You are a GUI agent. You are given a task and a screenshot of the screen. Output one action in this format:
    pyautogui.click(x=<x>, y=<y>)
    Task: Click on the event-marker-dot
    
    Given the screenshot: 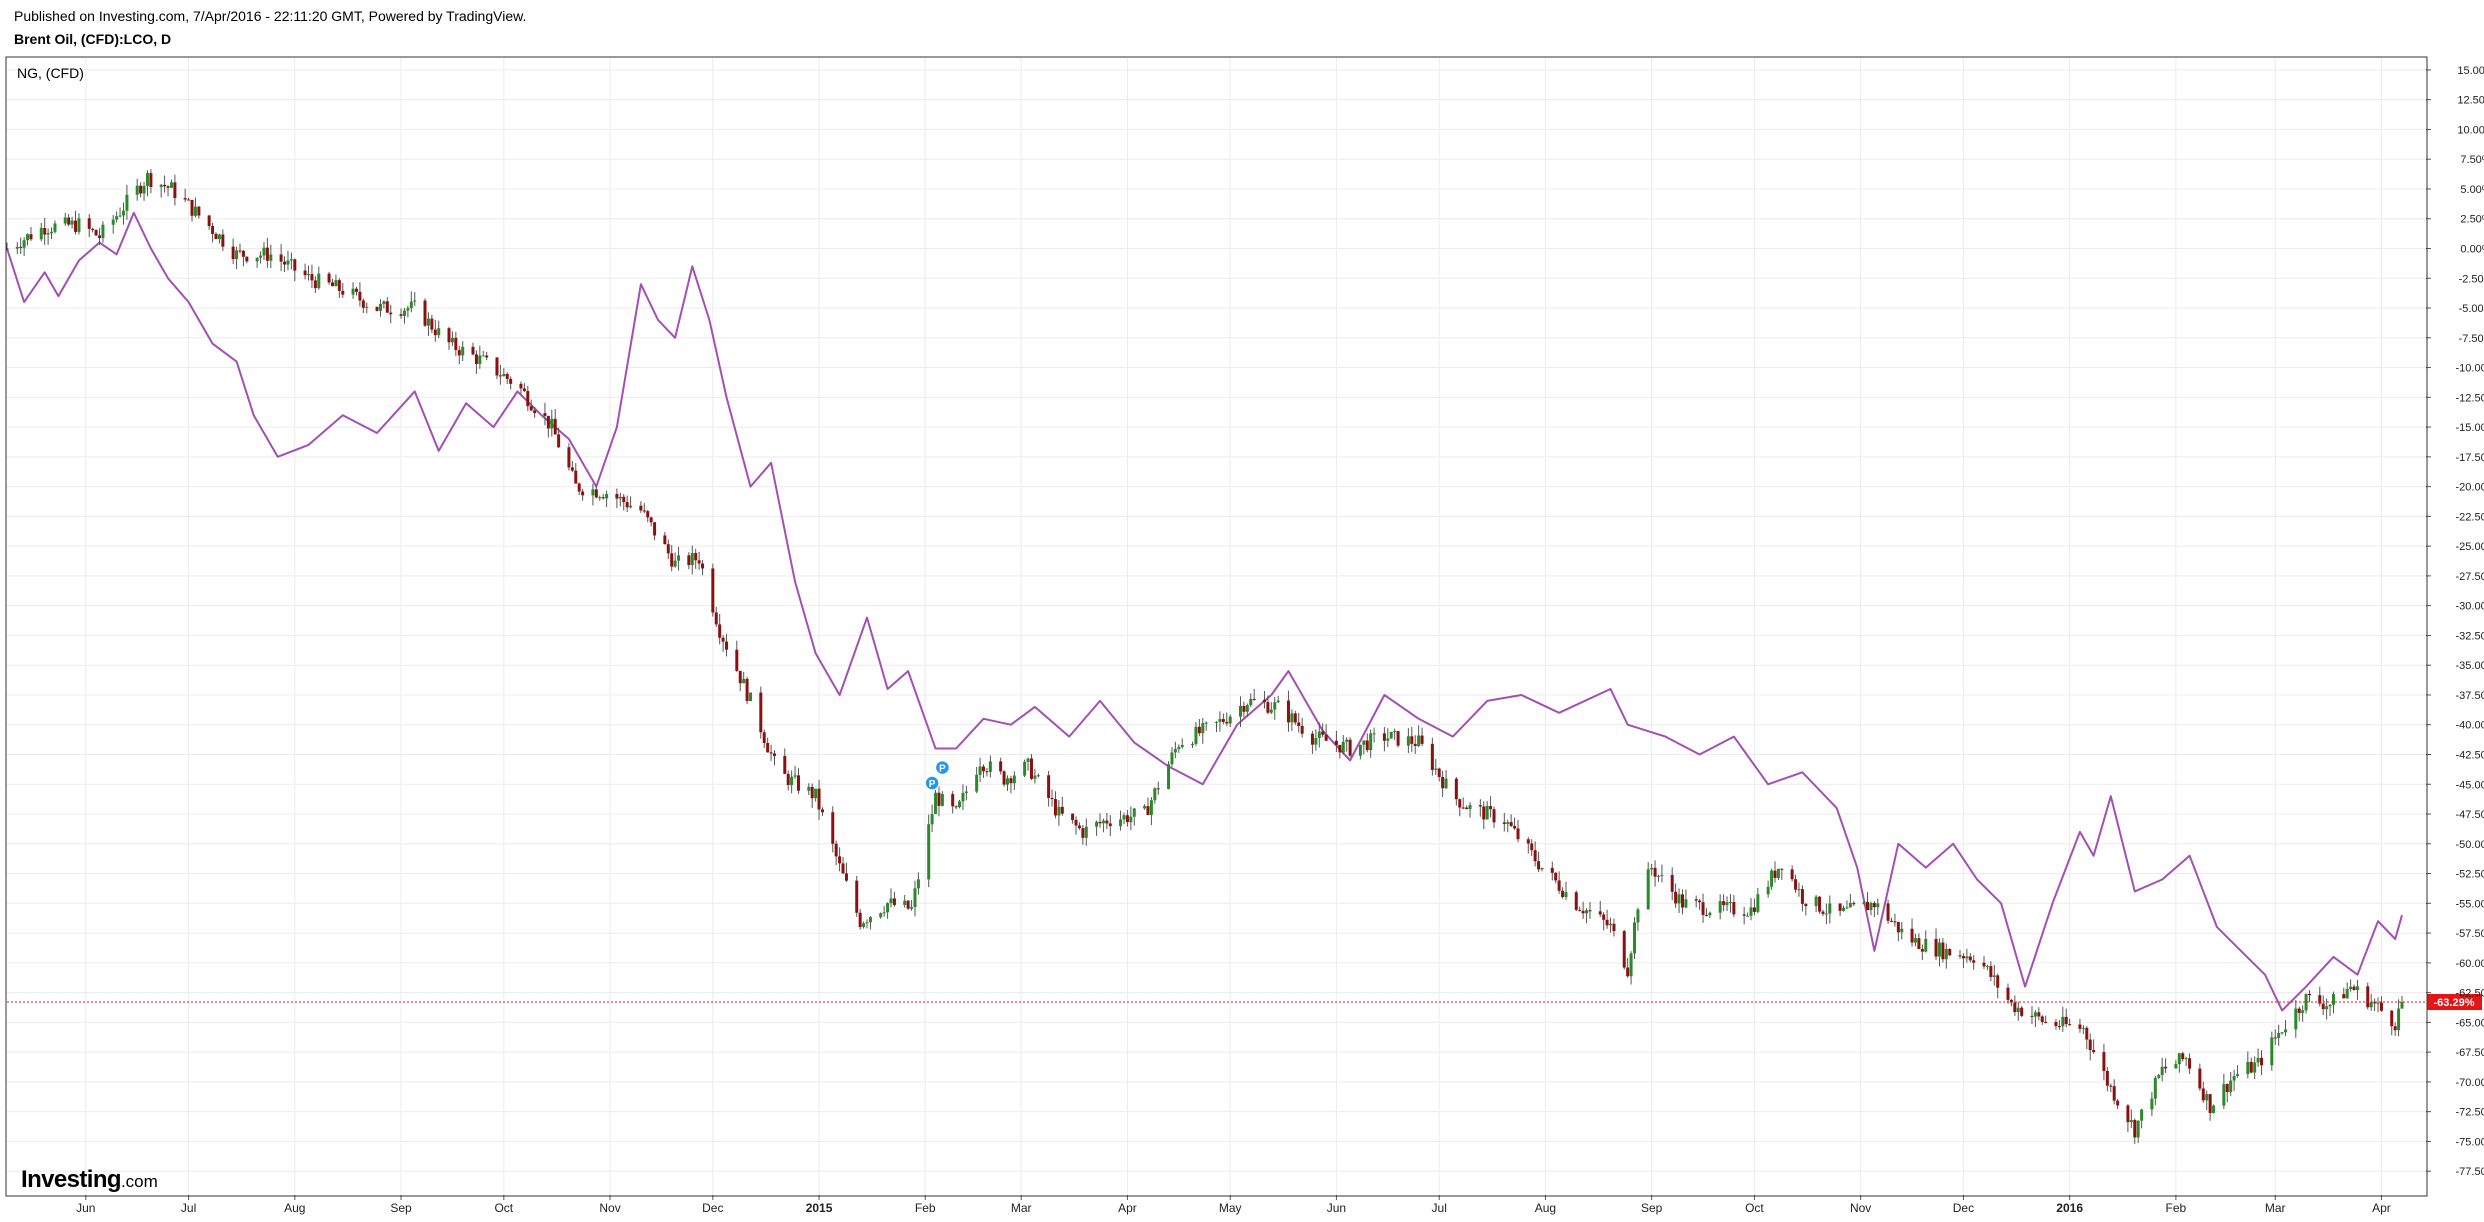 What is the action you would take?
    pyautogui.click(x=942, y=767)
    